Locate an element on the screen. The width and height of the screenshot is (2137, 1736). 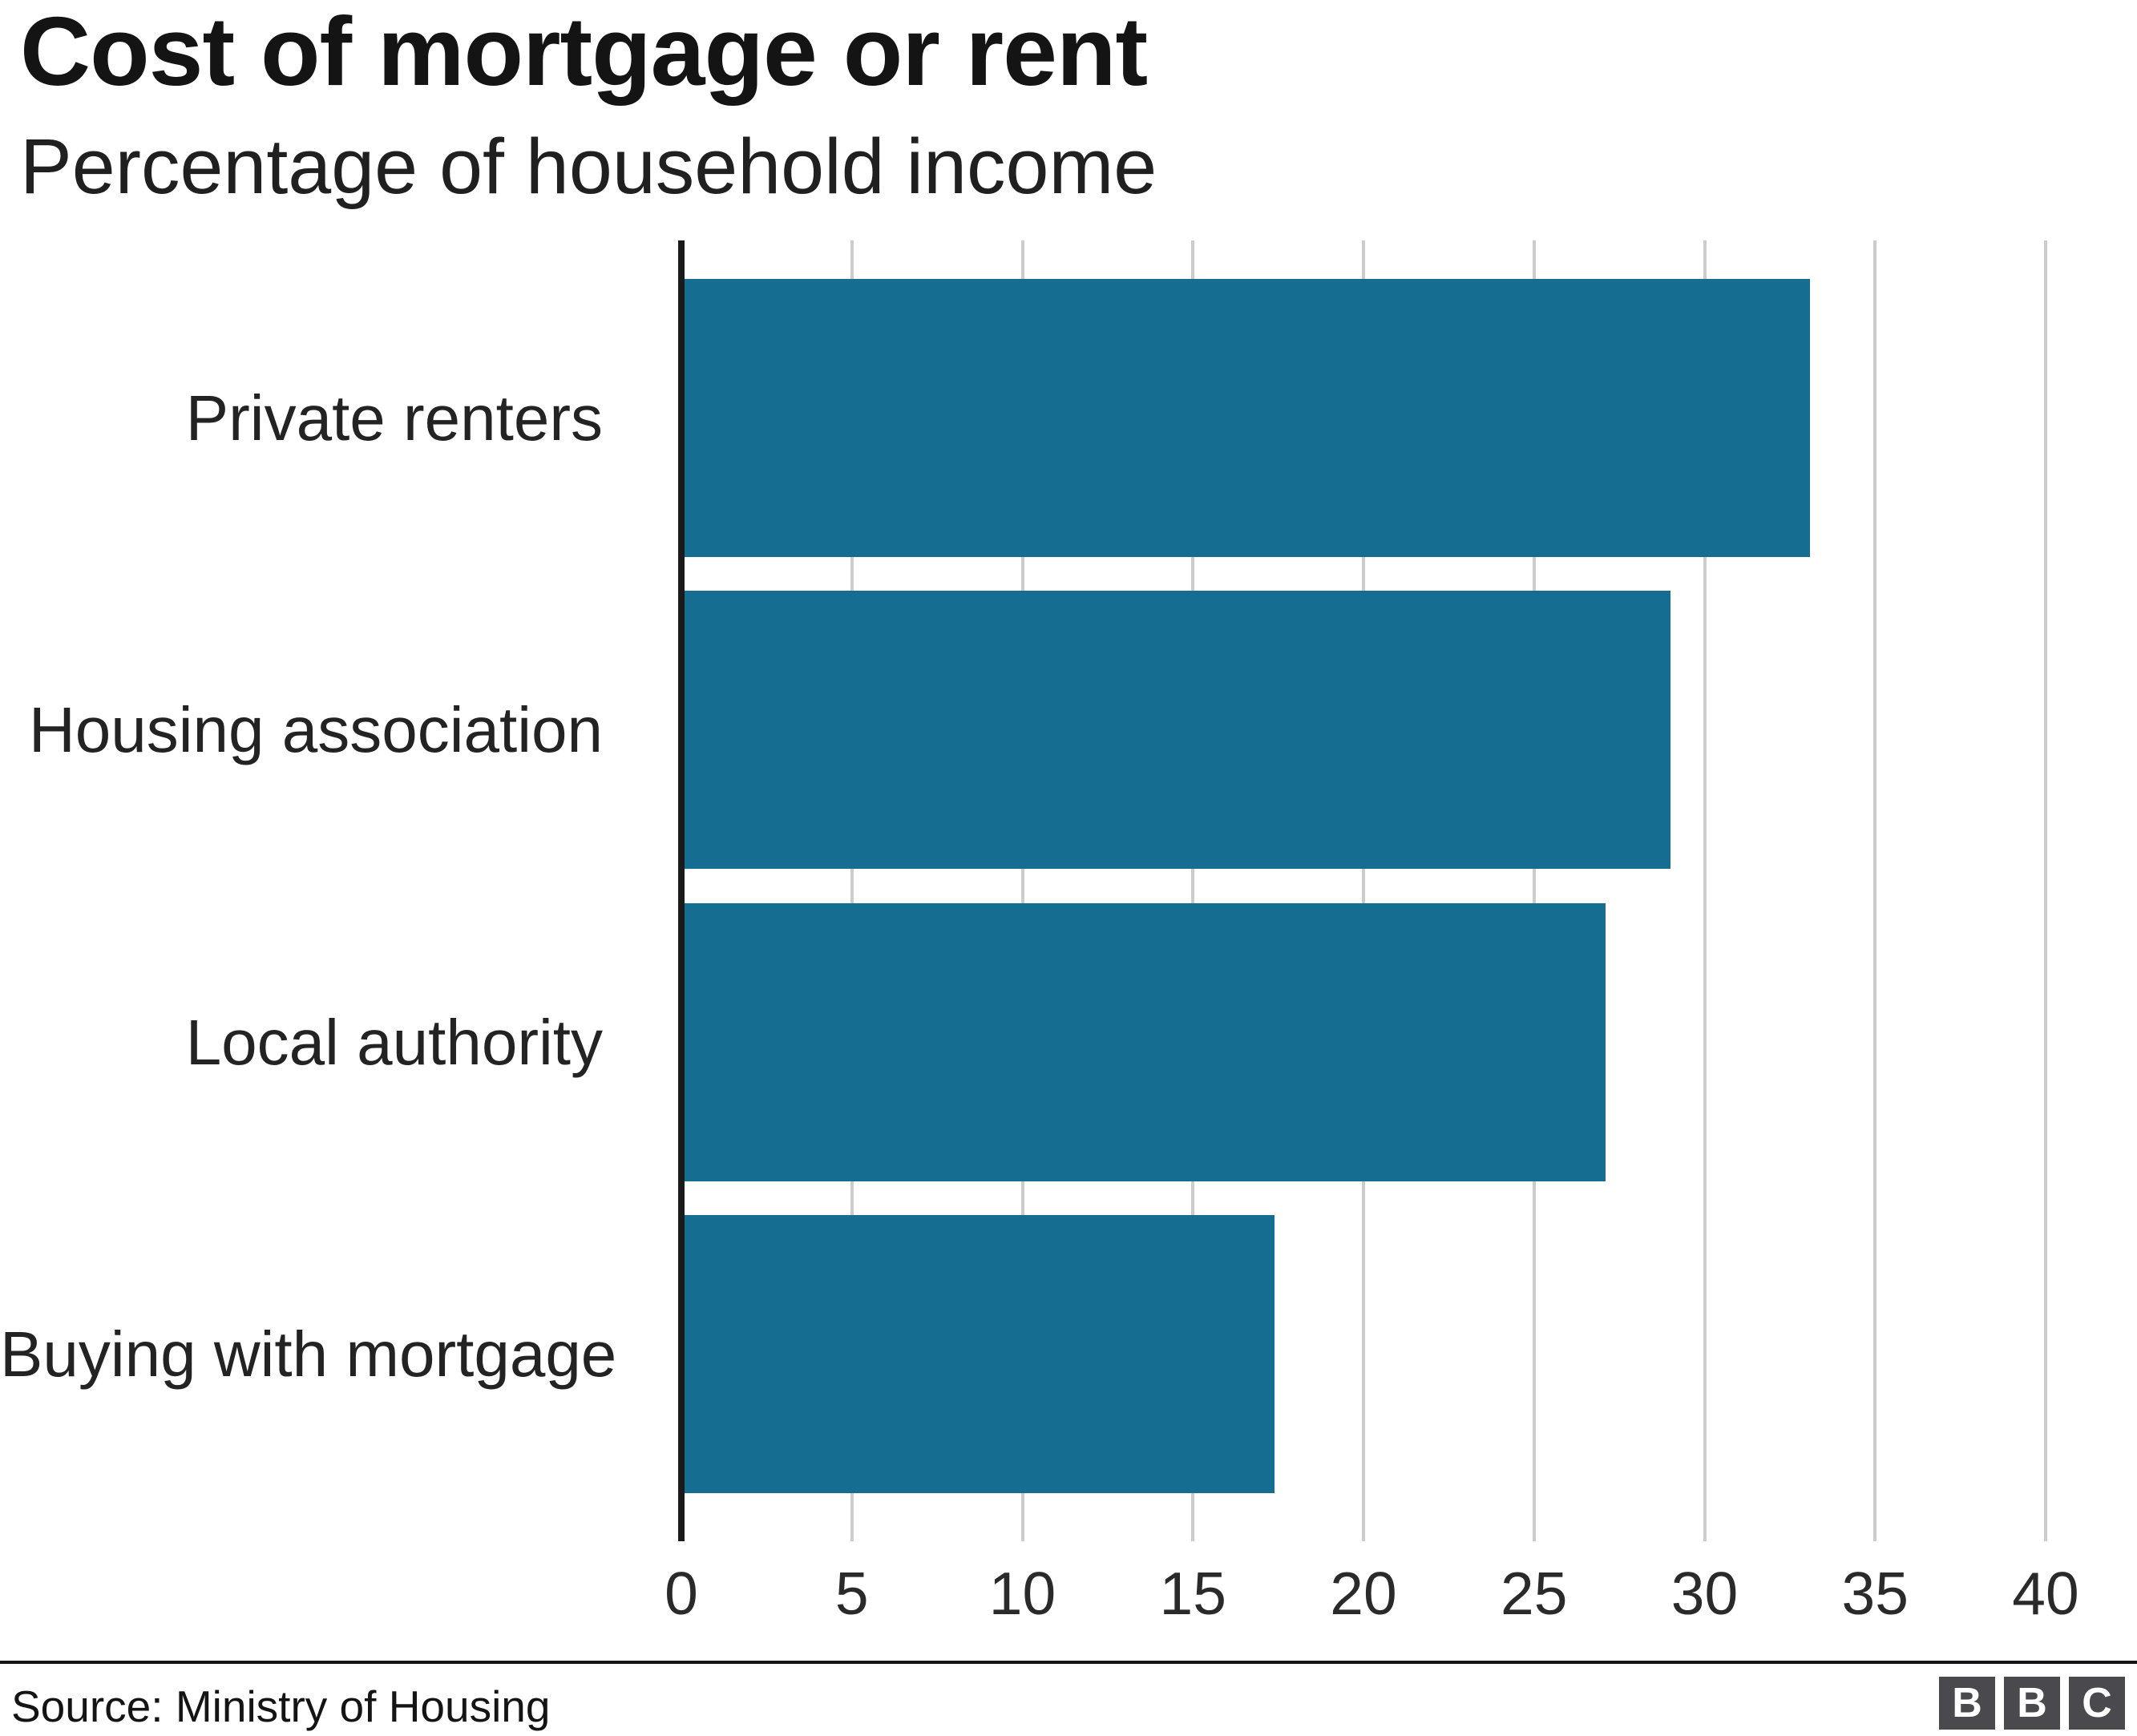
bar-private-renters is located at coordinates (1248, 418).